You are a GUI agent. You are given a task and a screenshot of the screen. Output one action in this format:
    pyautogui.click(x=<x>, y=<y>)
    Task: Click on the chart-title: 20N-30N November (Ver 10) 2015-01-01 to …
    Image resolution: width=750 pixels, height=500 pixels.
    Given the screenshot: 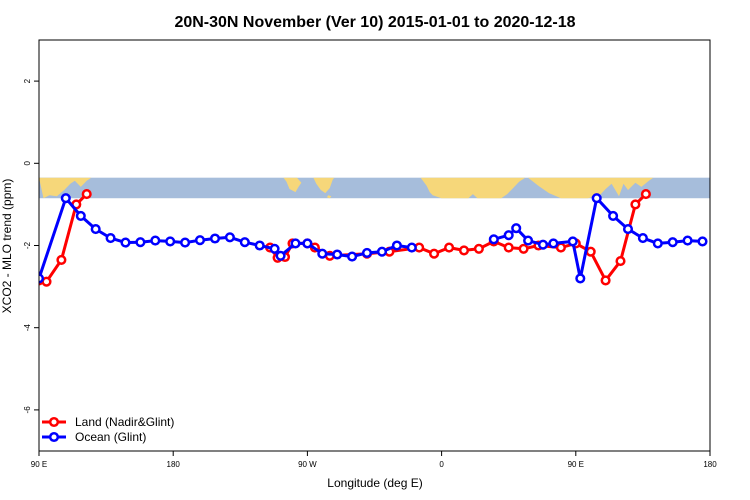 What is the action you would take?
    pyautogui.click(x=374, y=22)
    